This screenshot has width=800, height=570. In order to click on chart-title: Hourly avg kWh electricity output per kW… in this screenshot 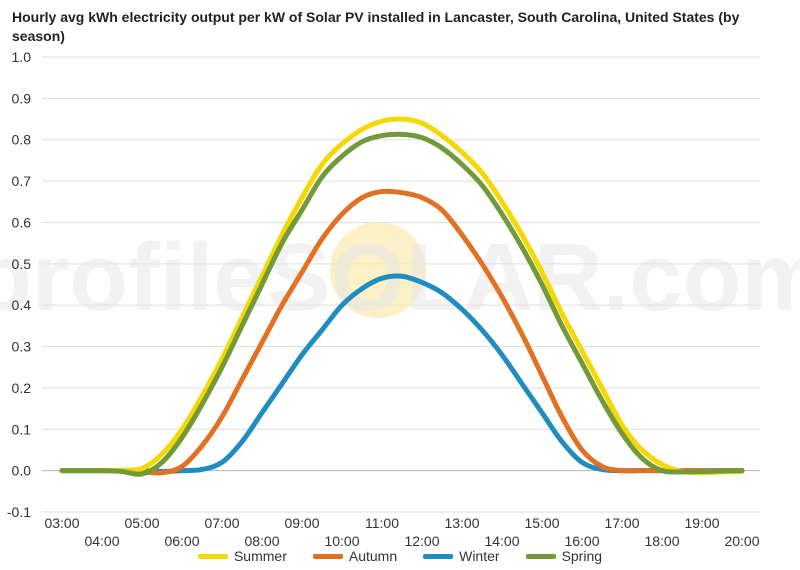, I will do `click(376, 26)`.